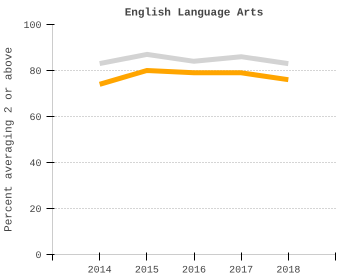 This screenshot has width=350, height=275. Describe the element at coordinates (194, 270) in the screenshot. I see `x-tick-label: 2016` at that location.